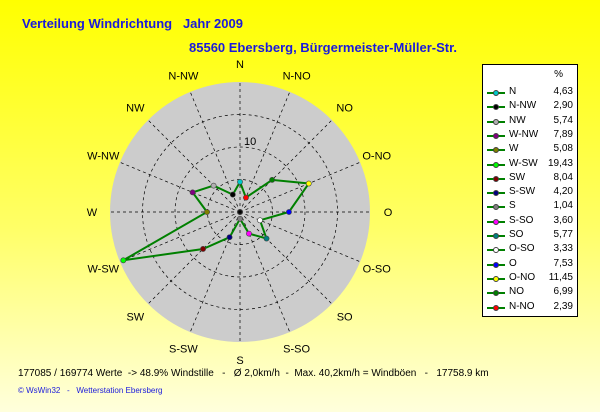  Describe the element at coordinates (344, 108) in the screenshot. I see `direction-label-no: NO` at that location.